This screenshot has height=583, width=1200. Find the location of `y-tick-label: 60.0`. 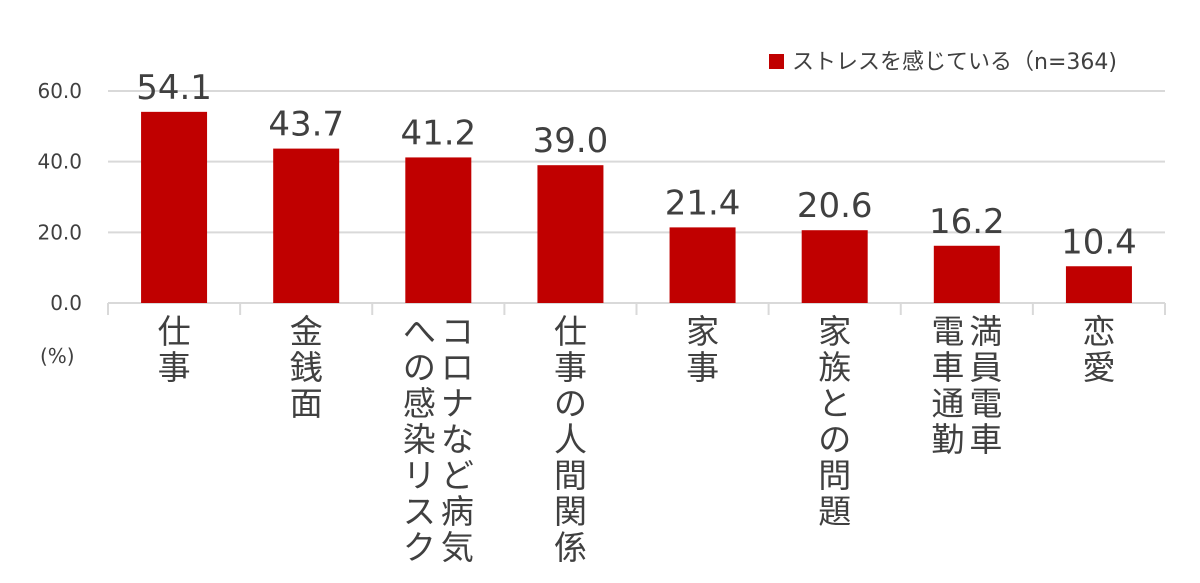

y-tick-label: 60.0 is located at coordinates (59, 91).